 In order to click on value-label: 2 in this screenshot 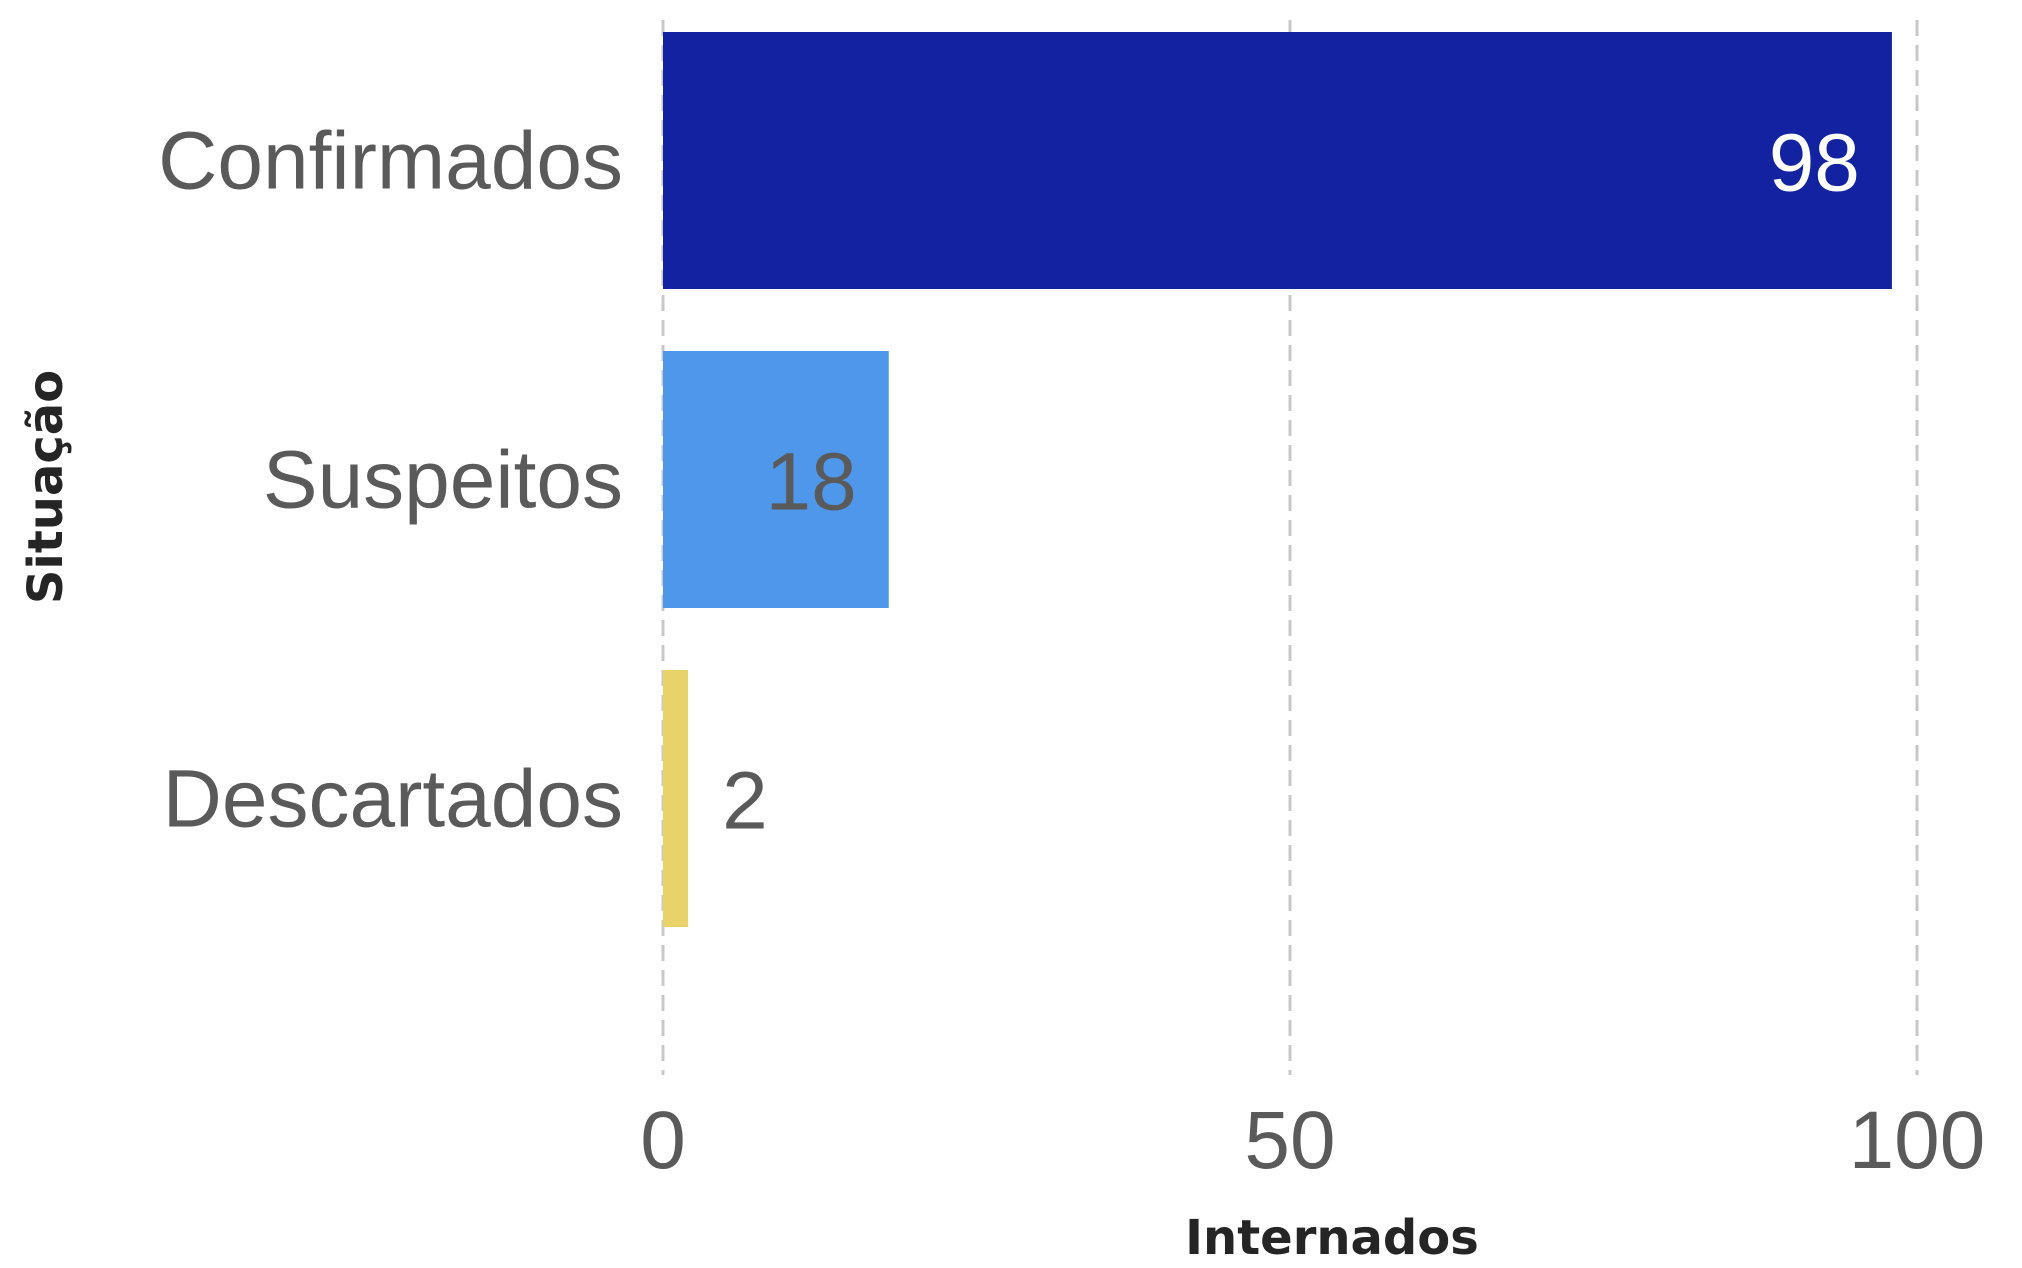, I will do `click(745, 801)`.